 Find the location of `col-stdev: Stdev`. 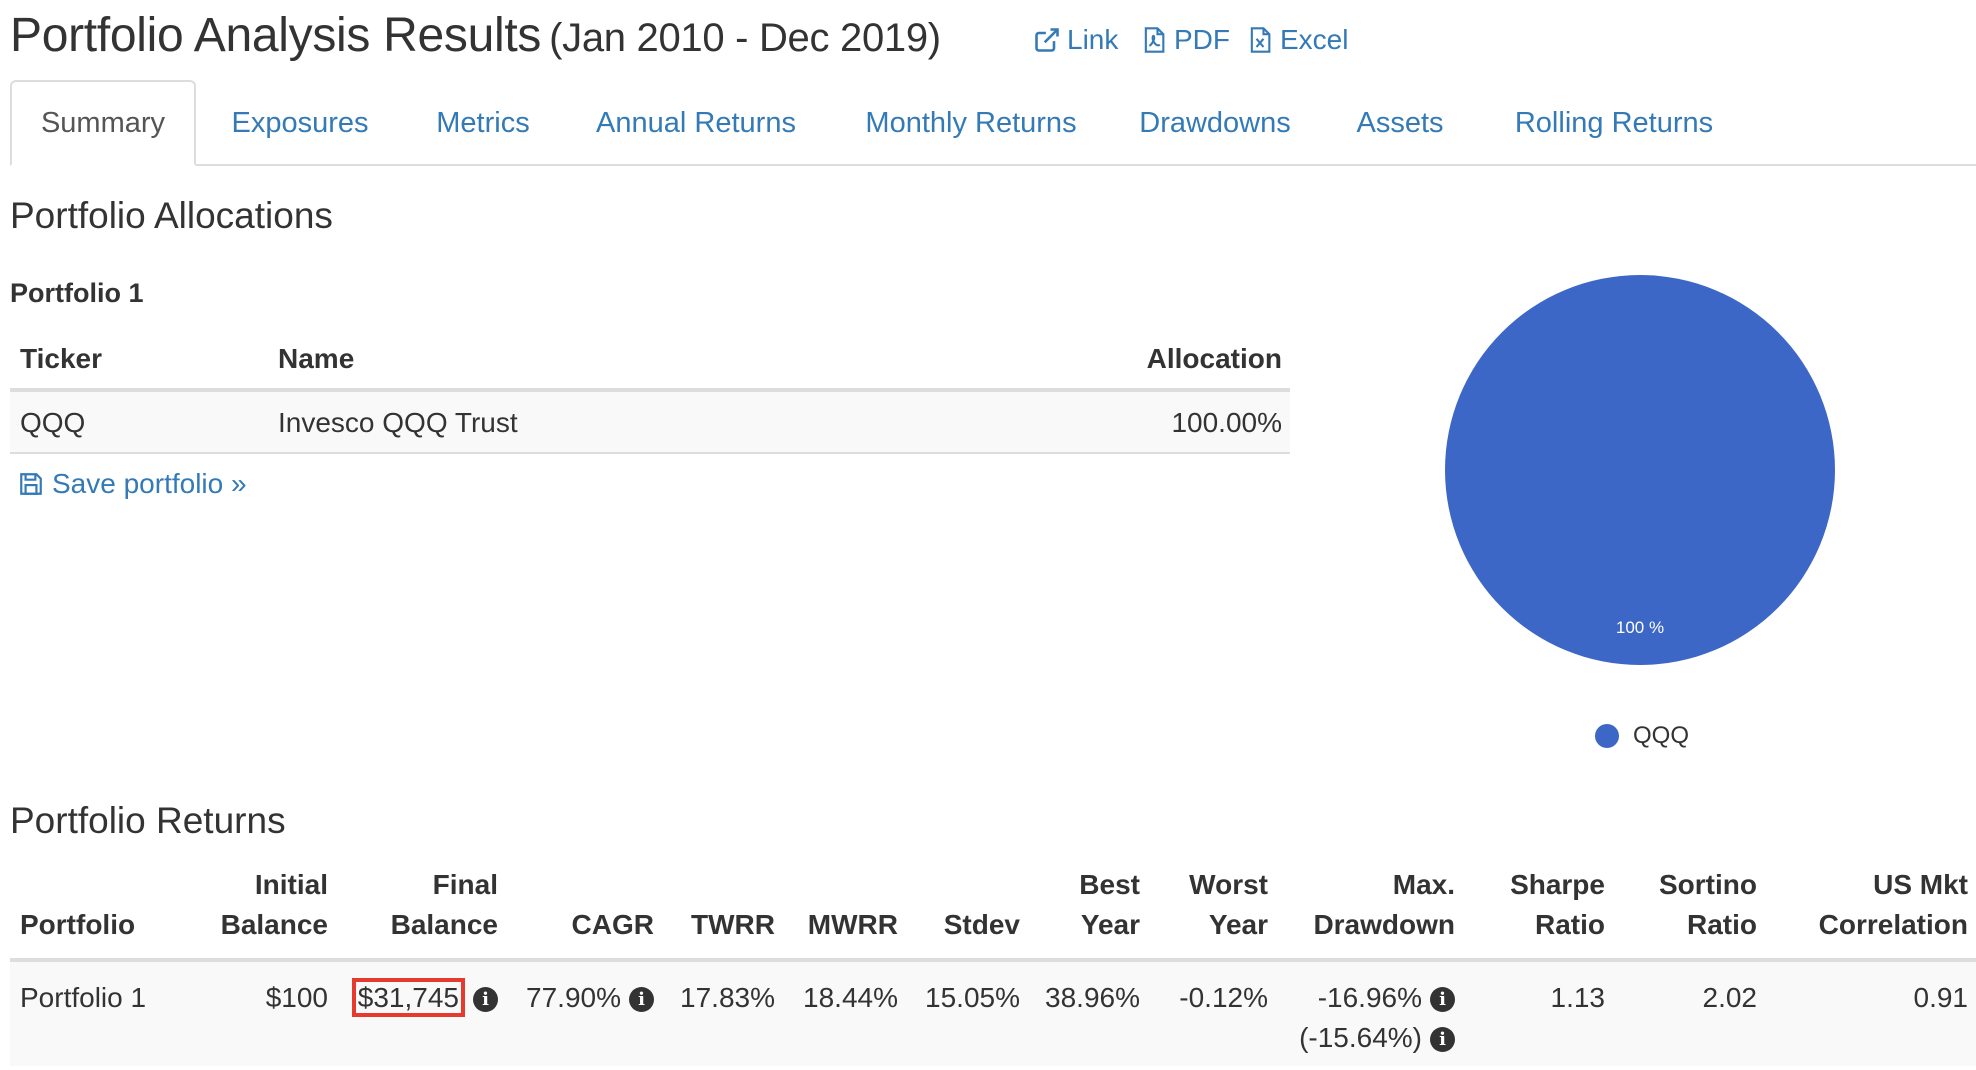

col-stdev: Stdev is located at coordinates (981, 924).